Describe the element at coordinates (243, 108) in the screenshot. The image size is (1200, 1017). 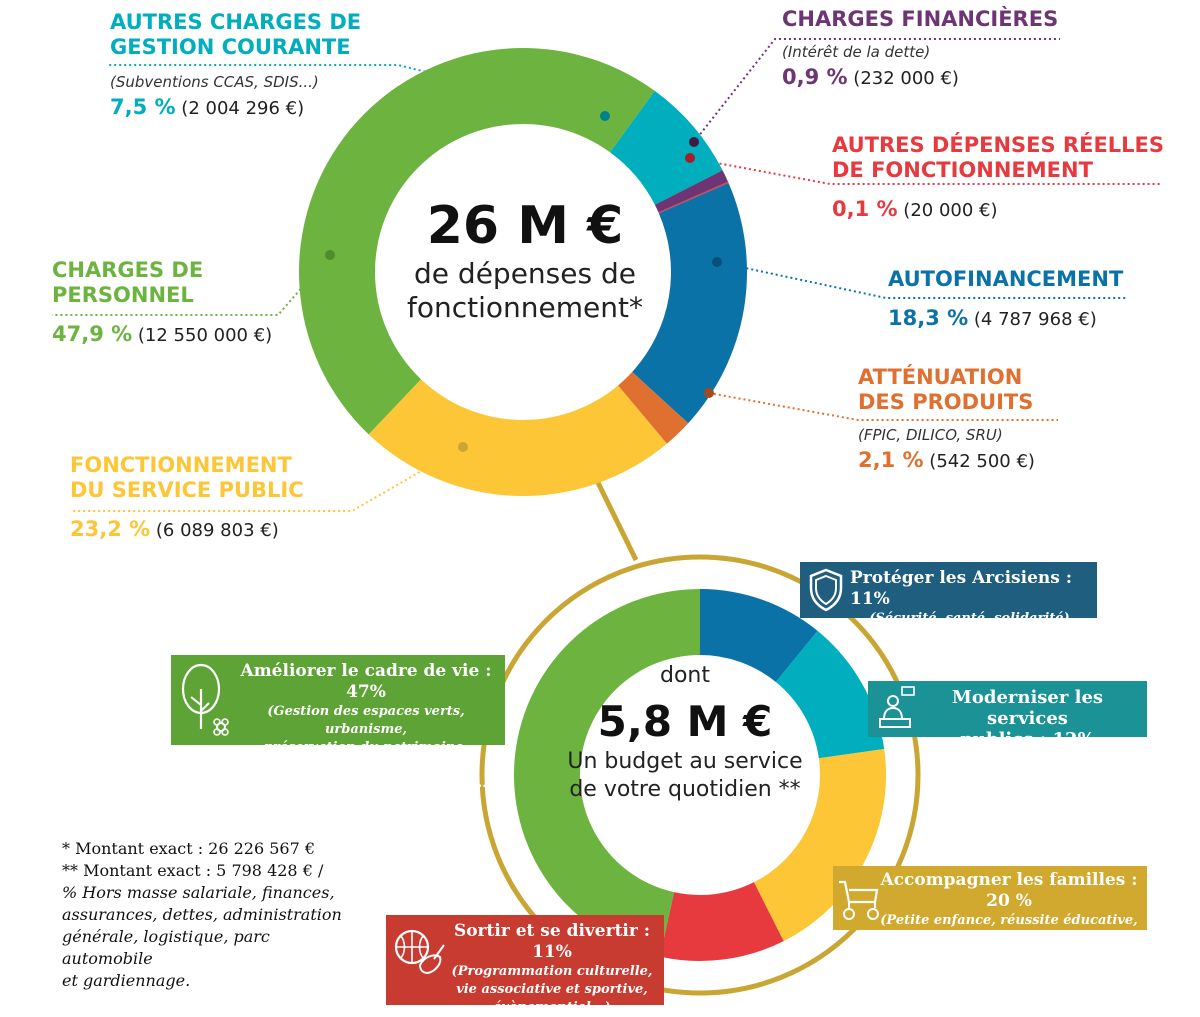
I see `label-autres-charges-amount: (2 004 296 €)` at that location.